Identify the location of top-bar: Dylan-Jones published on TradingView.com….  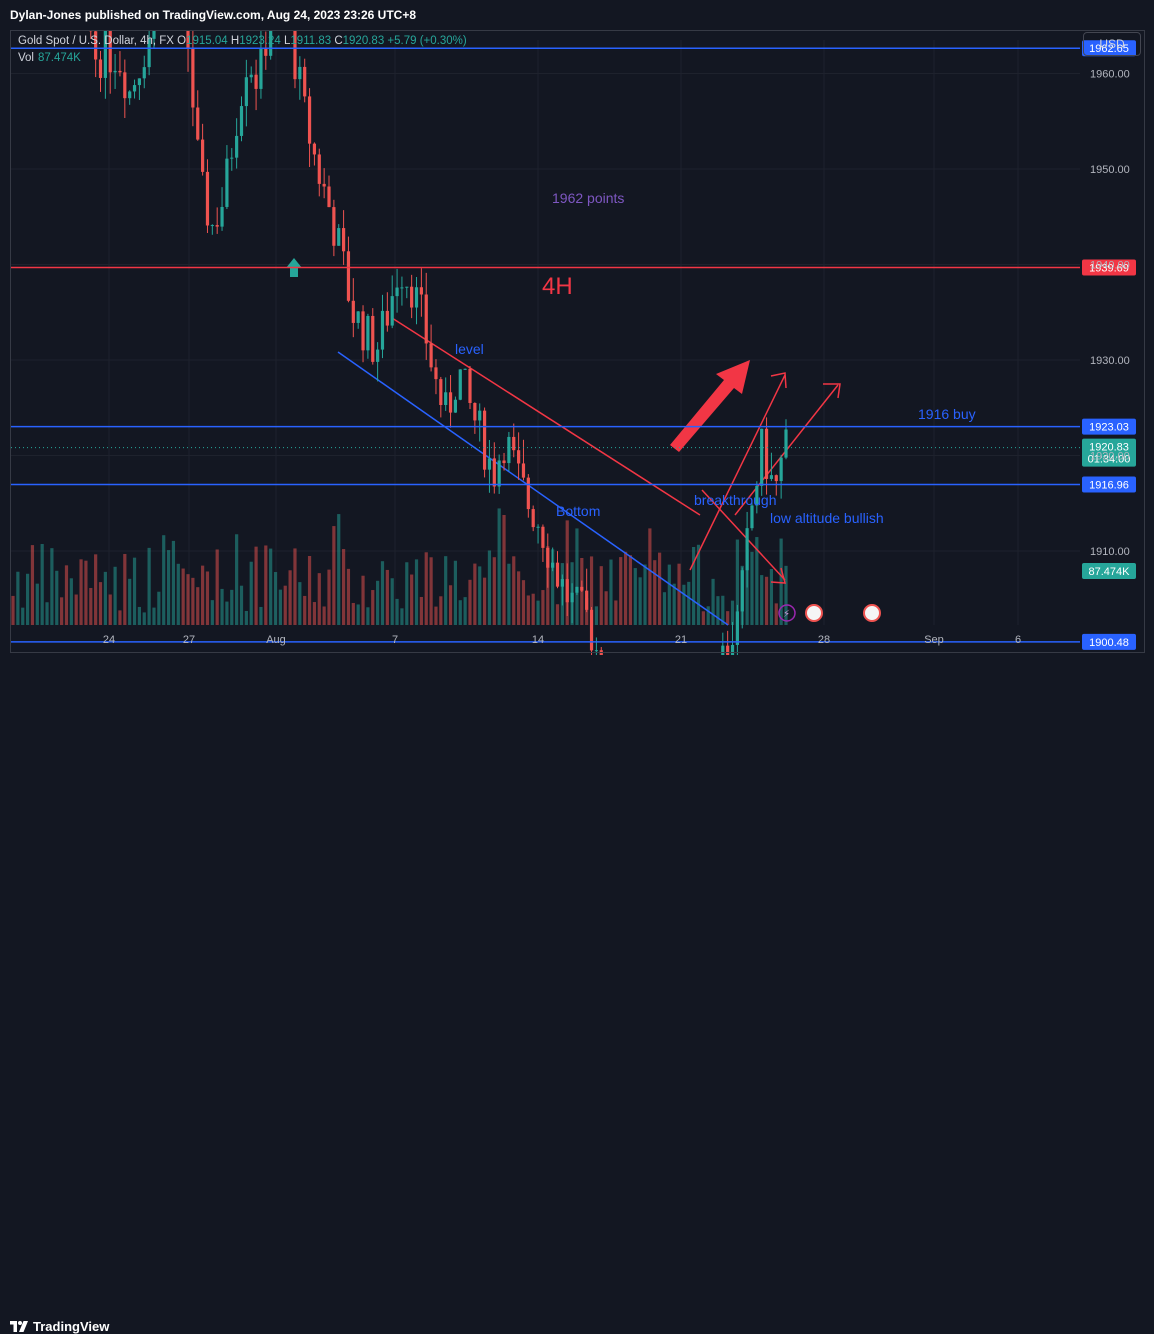
(577, 15).